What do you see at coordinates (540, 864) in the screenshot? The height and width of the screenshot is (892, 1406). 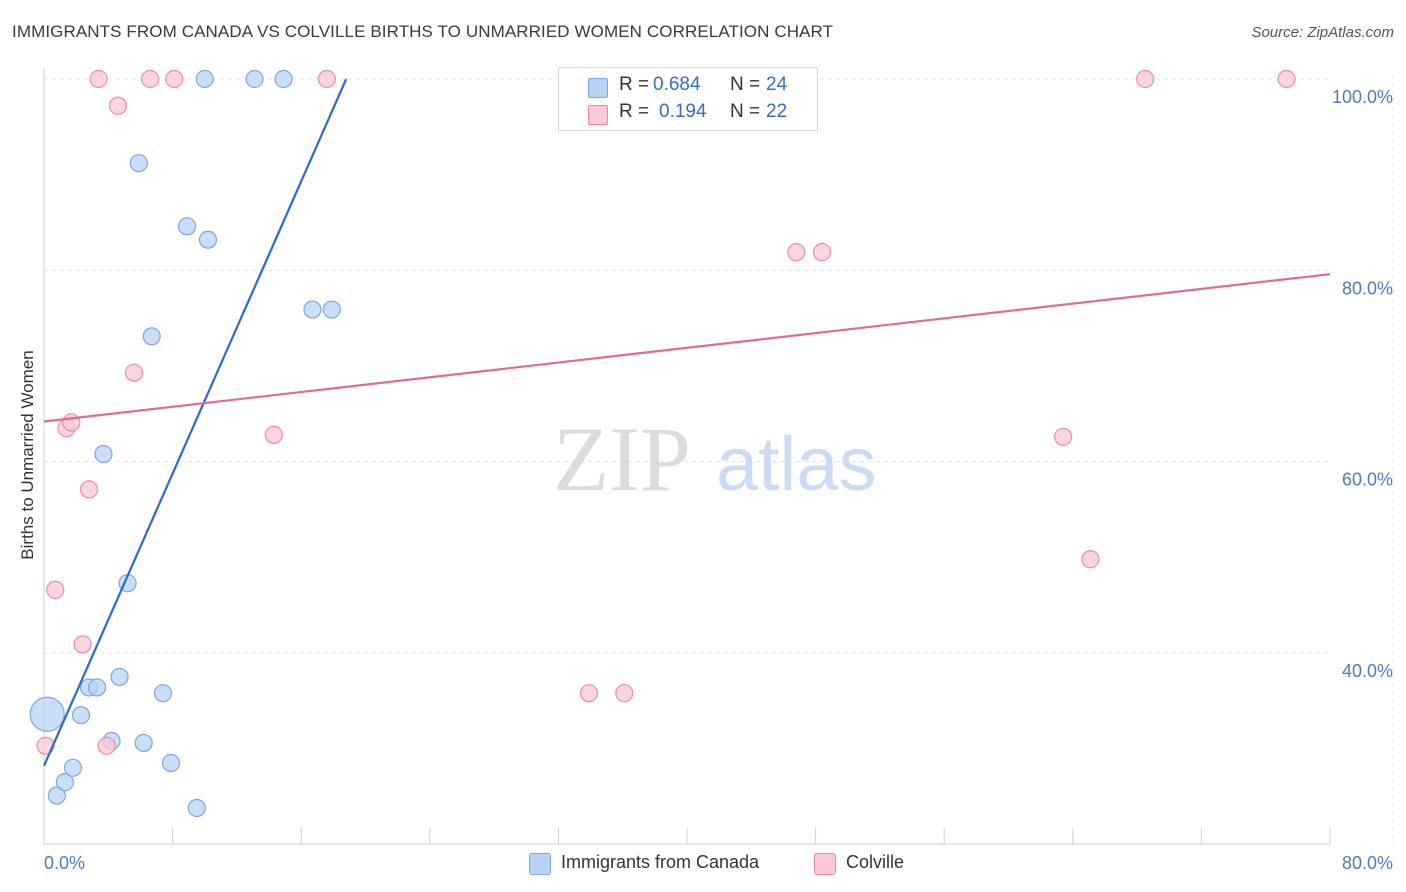 I see `legend-swatch-canada` at bounding box center [540, 864].